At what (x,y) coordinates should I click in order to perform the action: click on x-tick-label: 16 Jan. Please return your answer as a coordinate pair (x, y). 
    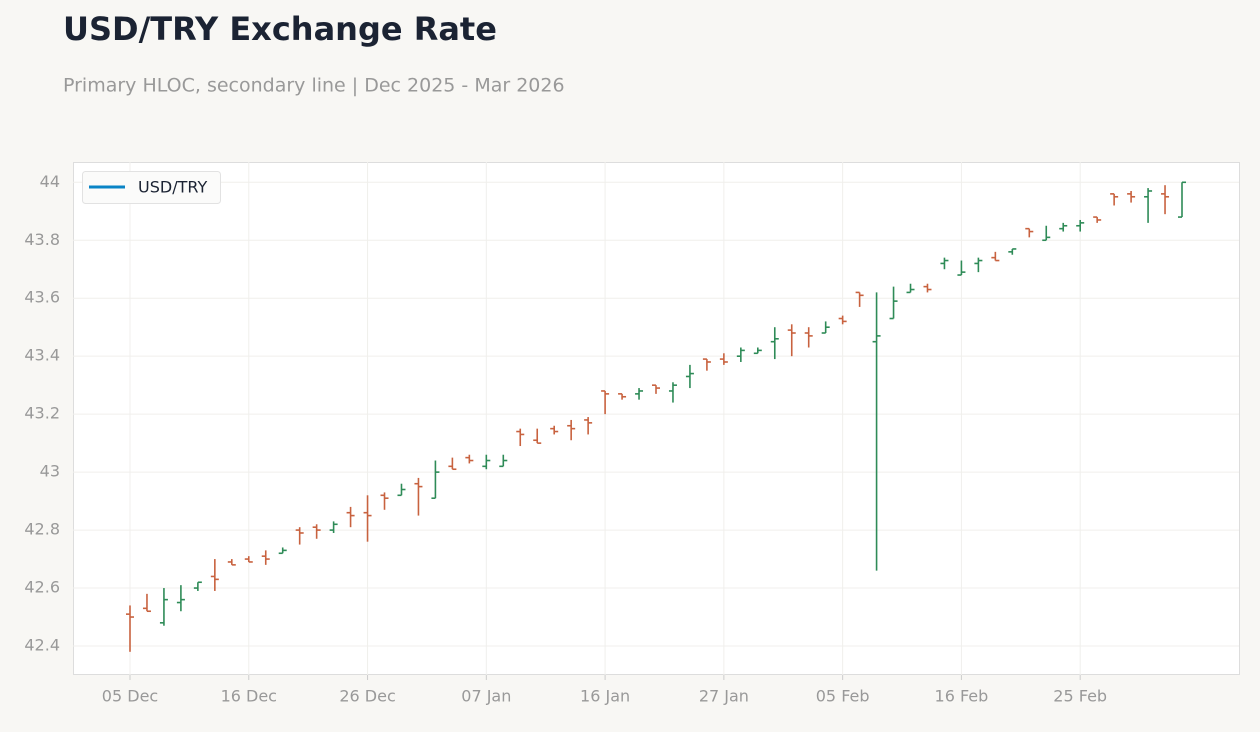
    Looking at the image, I should click on (605, 696).